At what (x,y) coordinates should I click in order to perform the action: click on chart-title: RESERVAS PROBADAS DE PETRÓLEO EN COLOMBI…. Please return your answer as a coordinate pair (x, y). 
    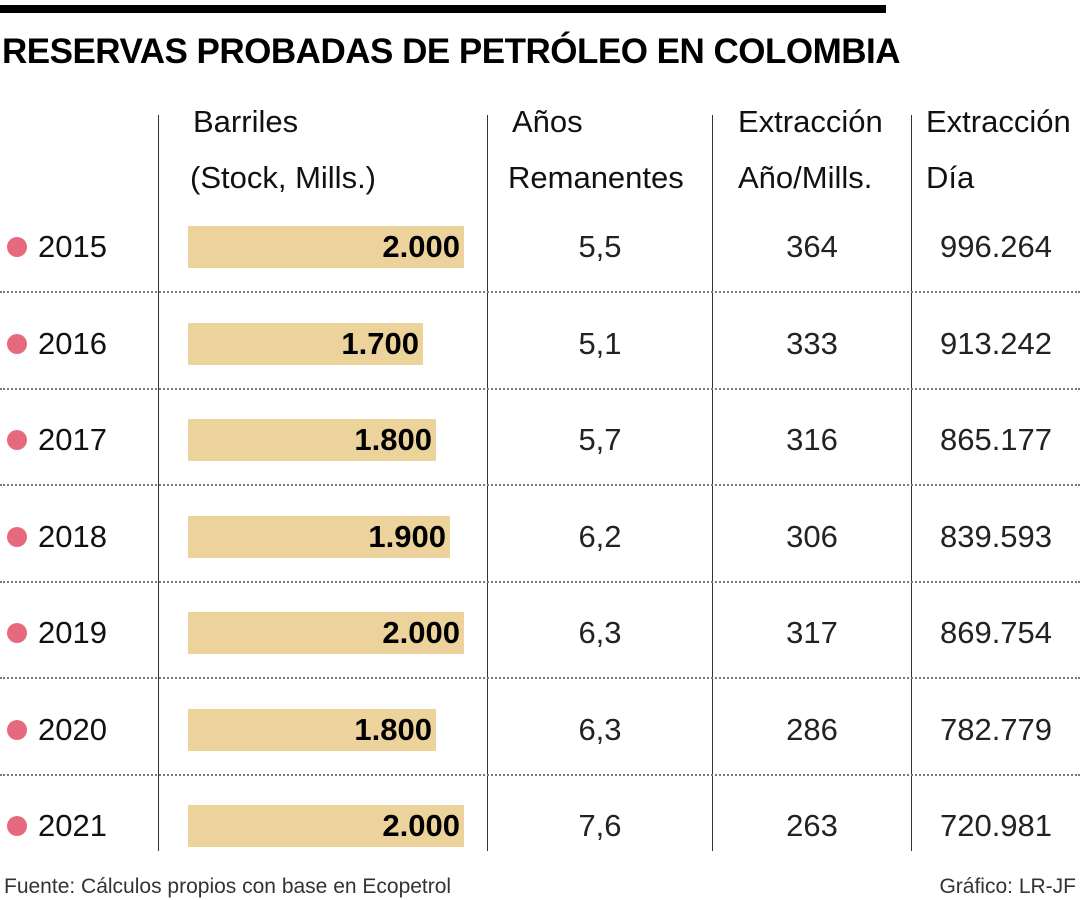
    Looking at the image, I should click on (451, 51).